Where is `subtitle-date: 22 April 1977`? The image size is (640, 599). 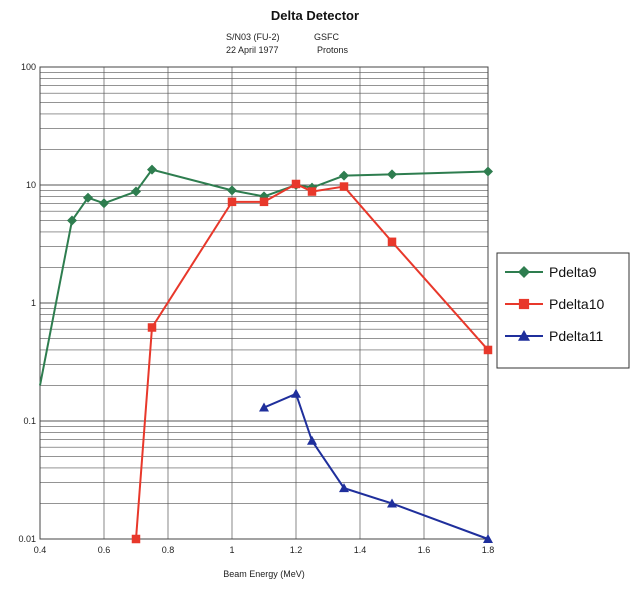 subtitle-date: 22 April 1977 is located at coordinates (252, 50).